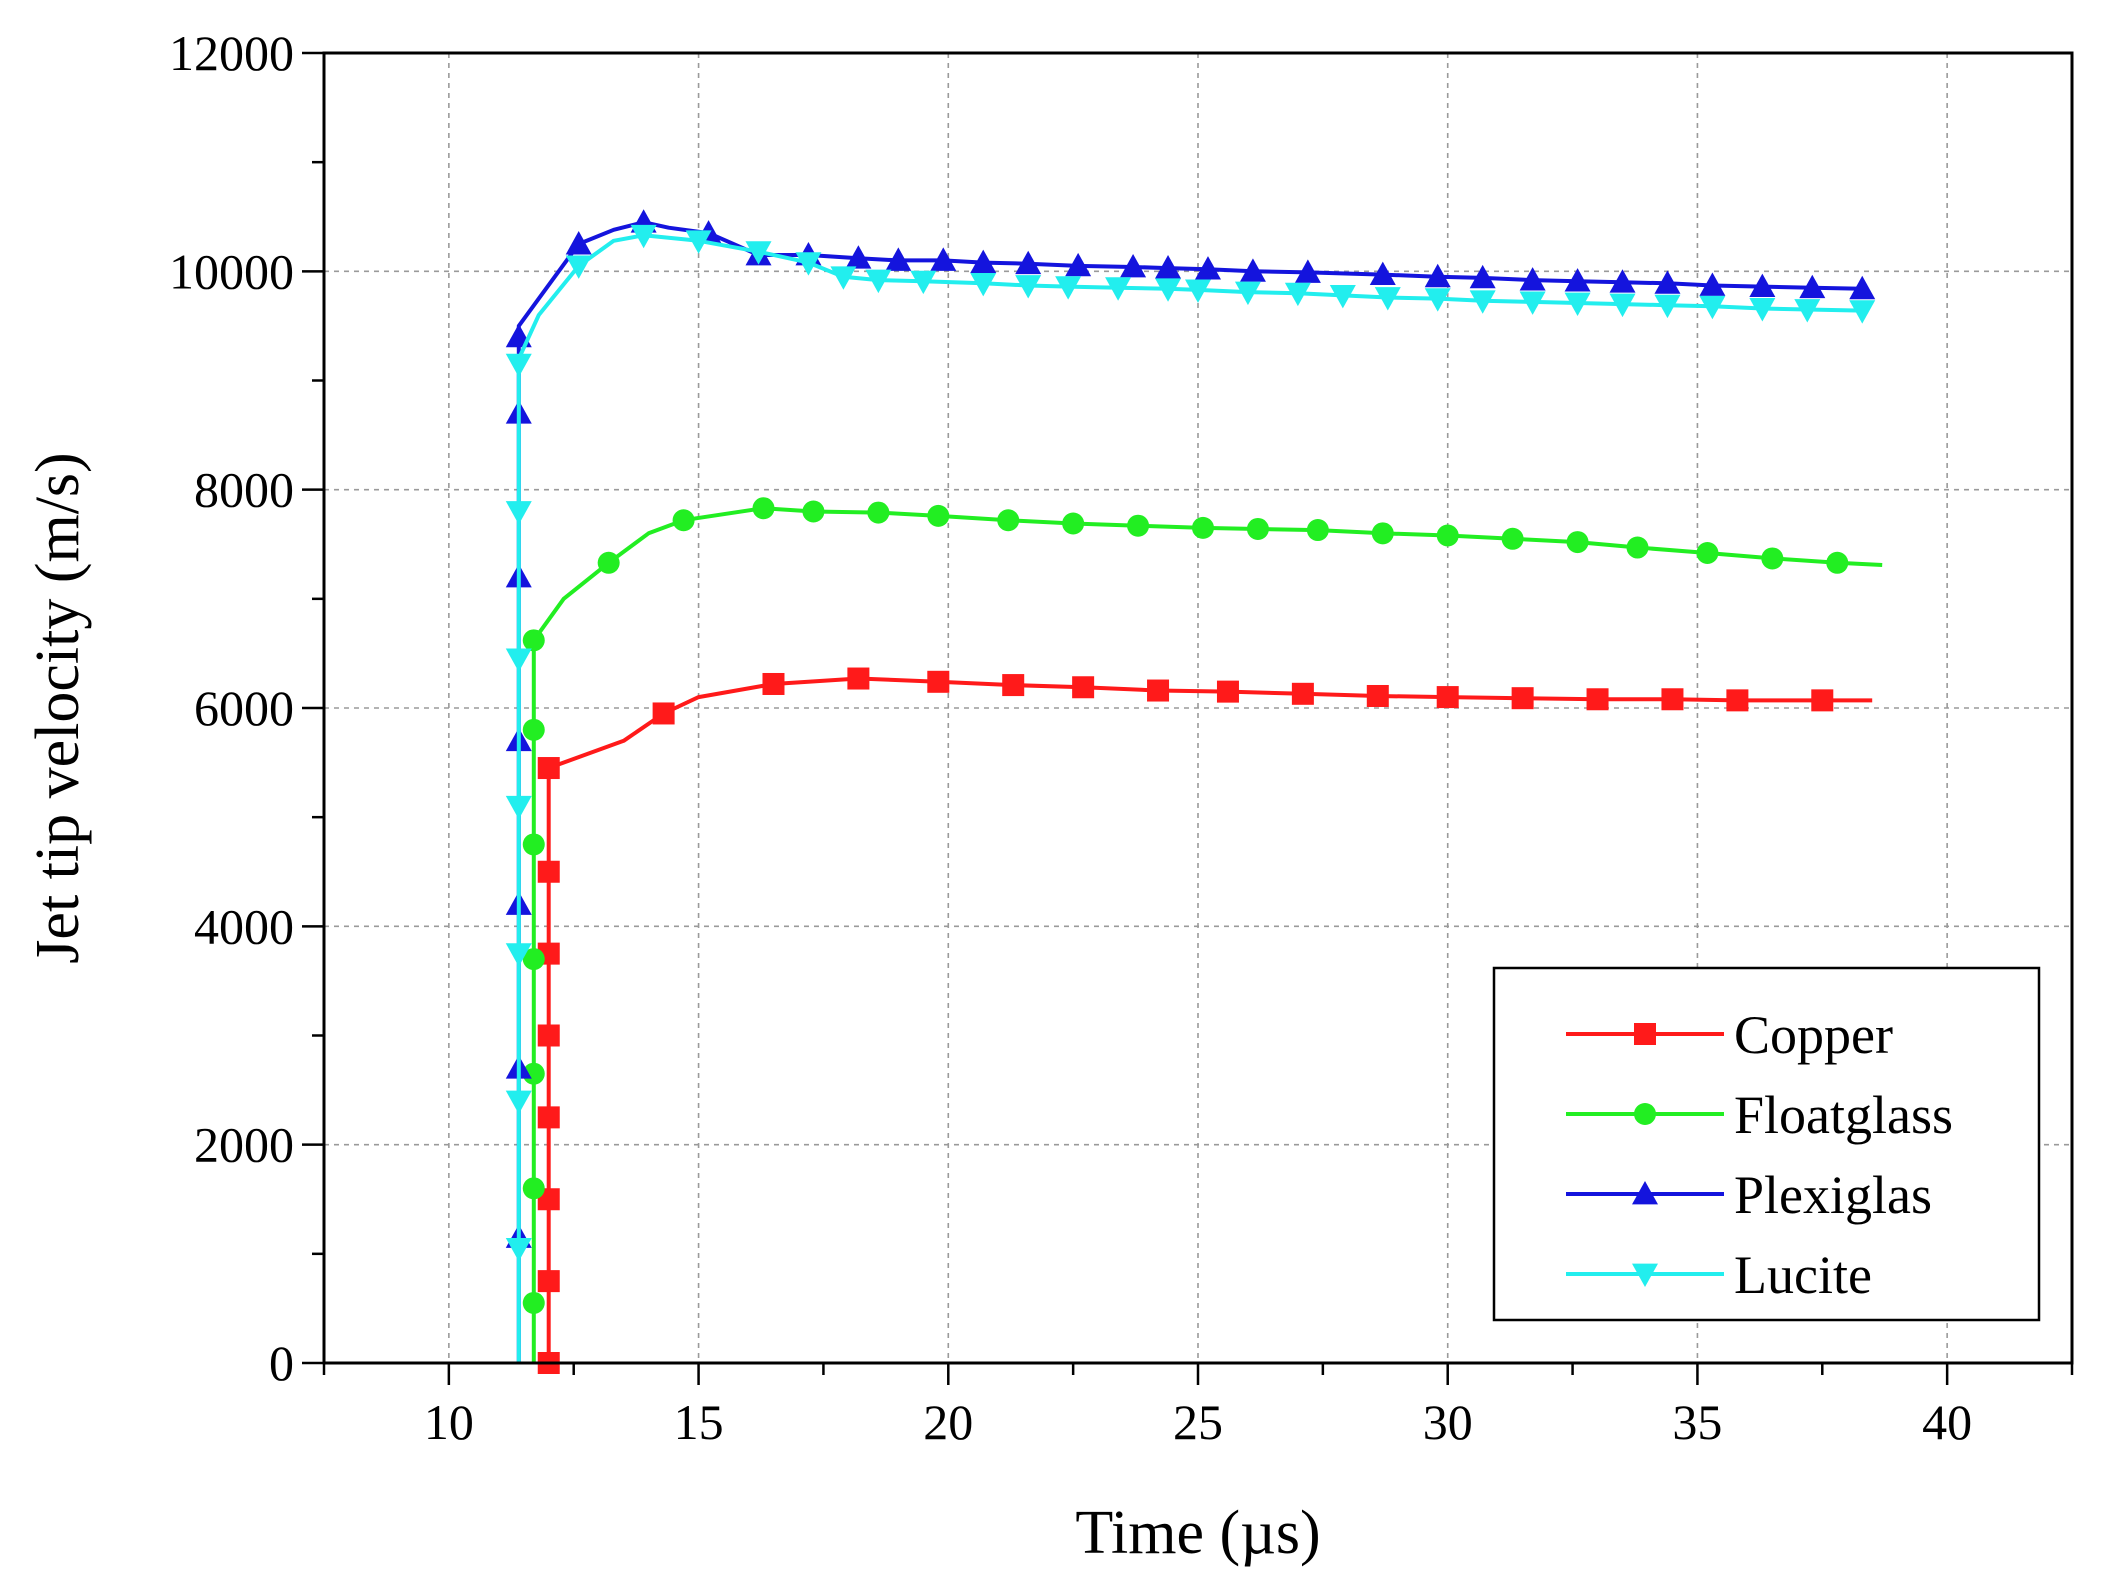  I want to click on x-tick-label: 25, so click(1198, 1422).